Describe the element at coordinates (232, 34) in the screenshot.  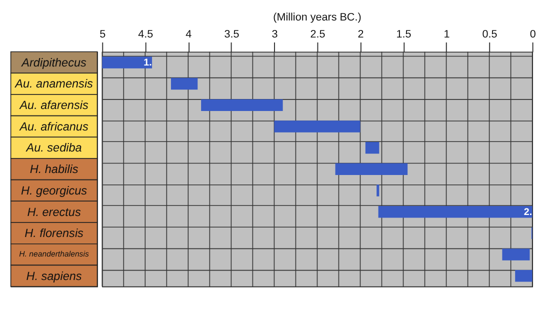
I see `x-tick-label: 3.5` at that location.